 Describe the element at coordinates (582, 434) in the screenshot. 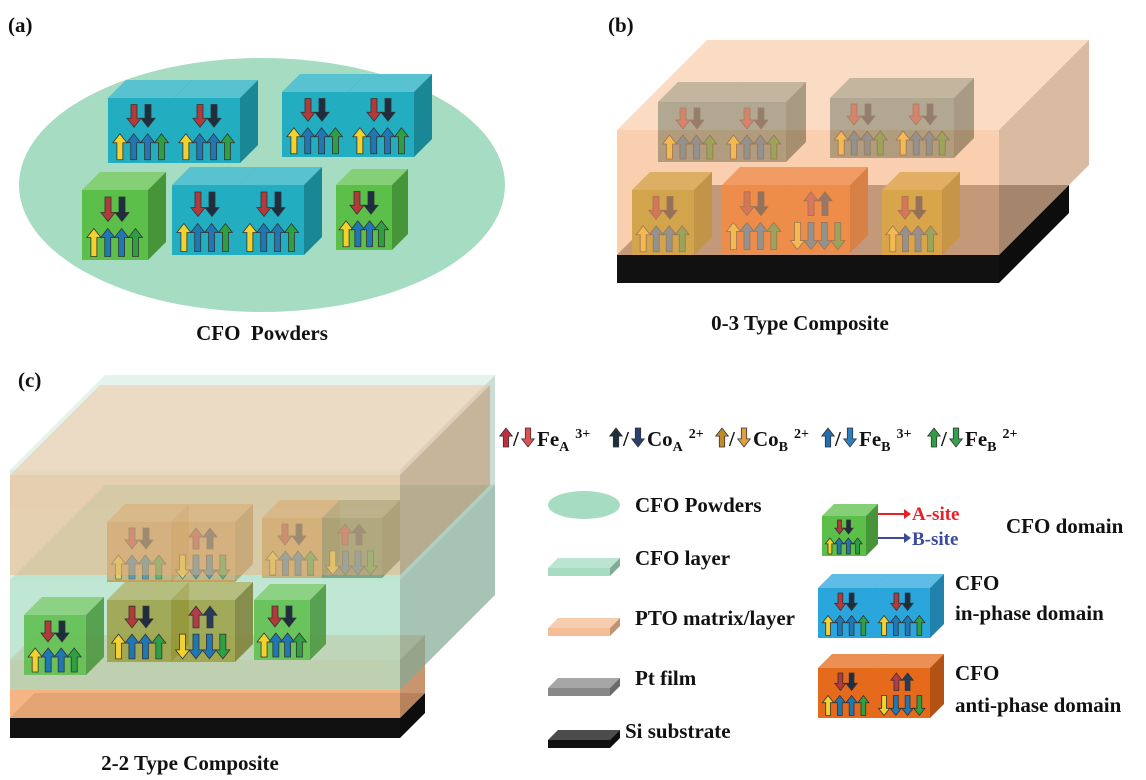

I see `charge: 3+` at that location.